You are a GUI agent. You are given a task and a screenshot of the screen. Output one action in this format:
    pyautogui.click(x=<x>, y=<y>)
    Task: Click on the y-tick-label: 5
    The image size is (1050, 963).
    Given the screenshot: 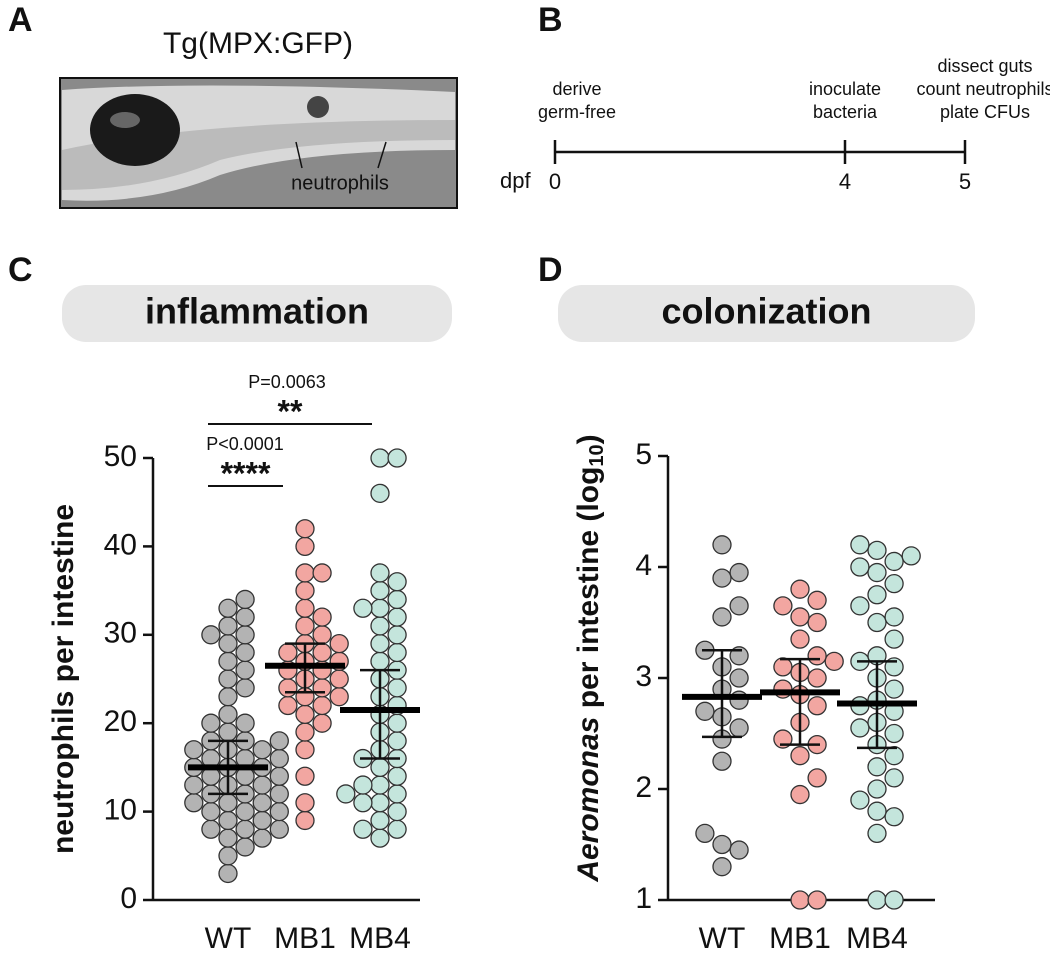 What is the action you would take?
    pyautogui.click(x=643, y=454)
    